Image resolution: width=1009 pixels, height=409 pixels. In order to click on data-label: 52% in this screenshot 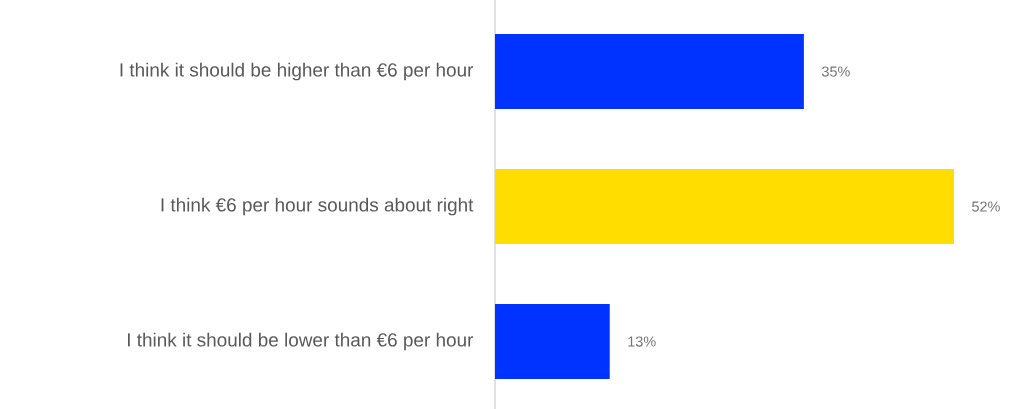, I will do `click(986, 206)`.